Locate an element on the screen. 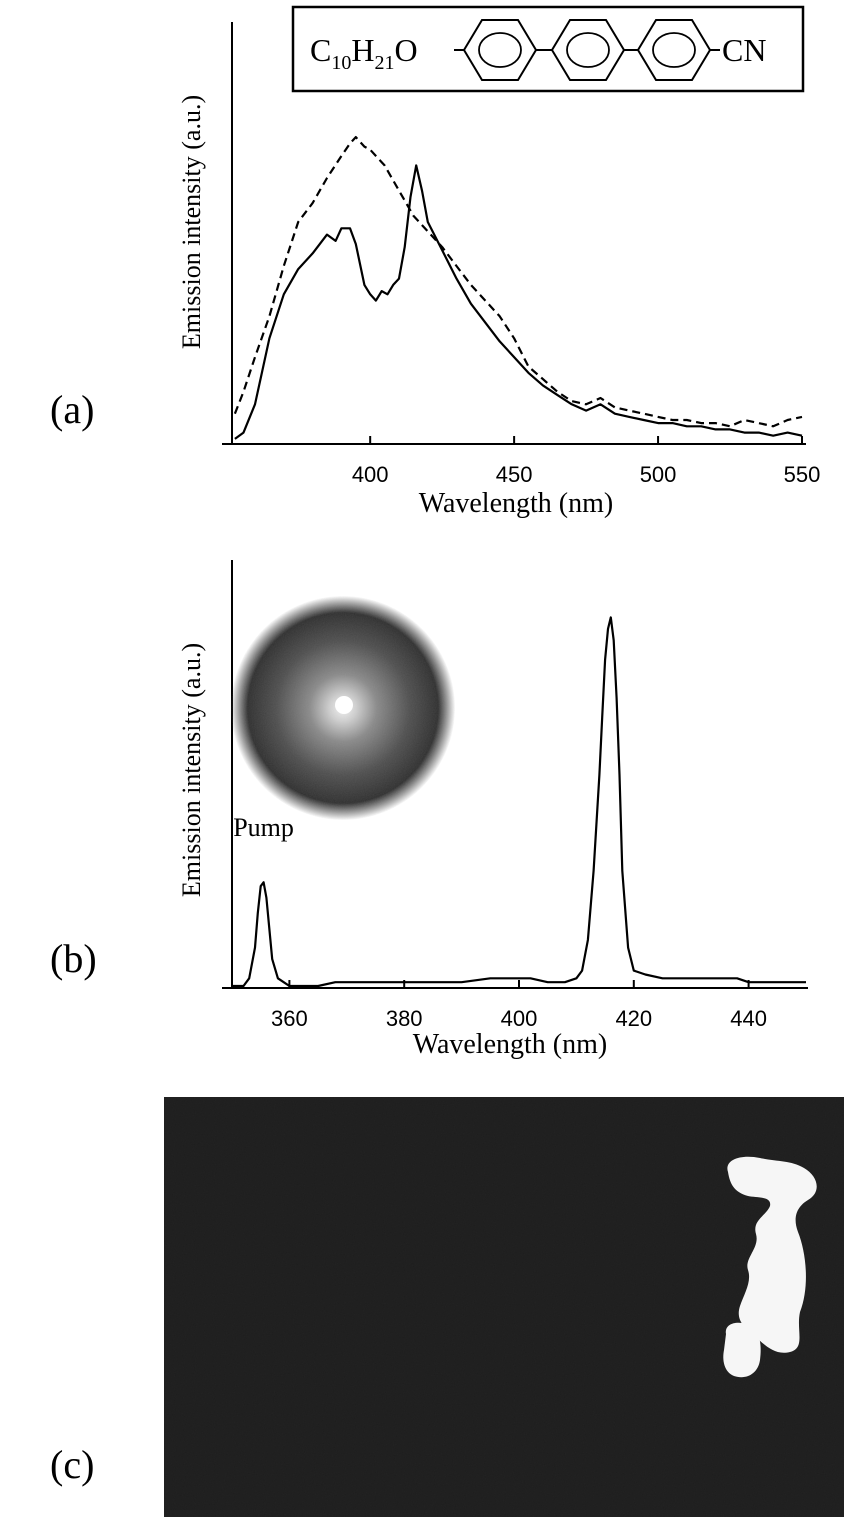 Image resolution: width=864 pixels, height=1520 pixels. panel-a-x-label: Wavelength (nm) is located at coordinates (516, 503).